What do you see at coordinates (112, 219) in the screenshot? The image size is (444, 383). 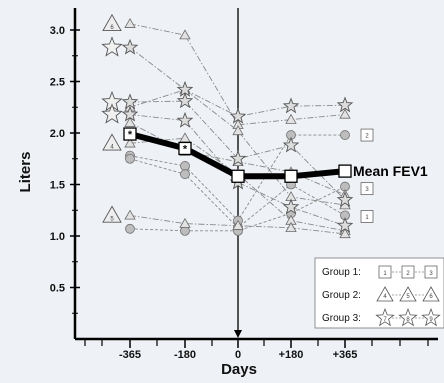 I see `triangle-start-label: 5` at bounding box center [112, 219].